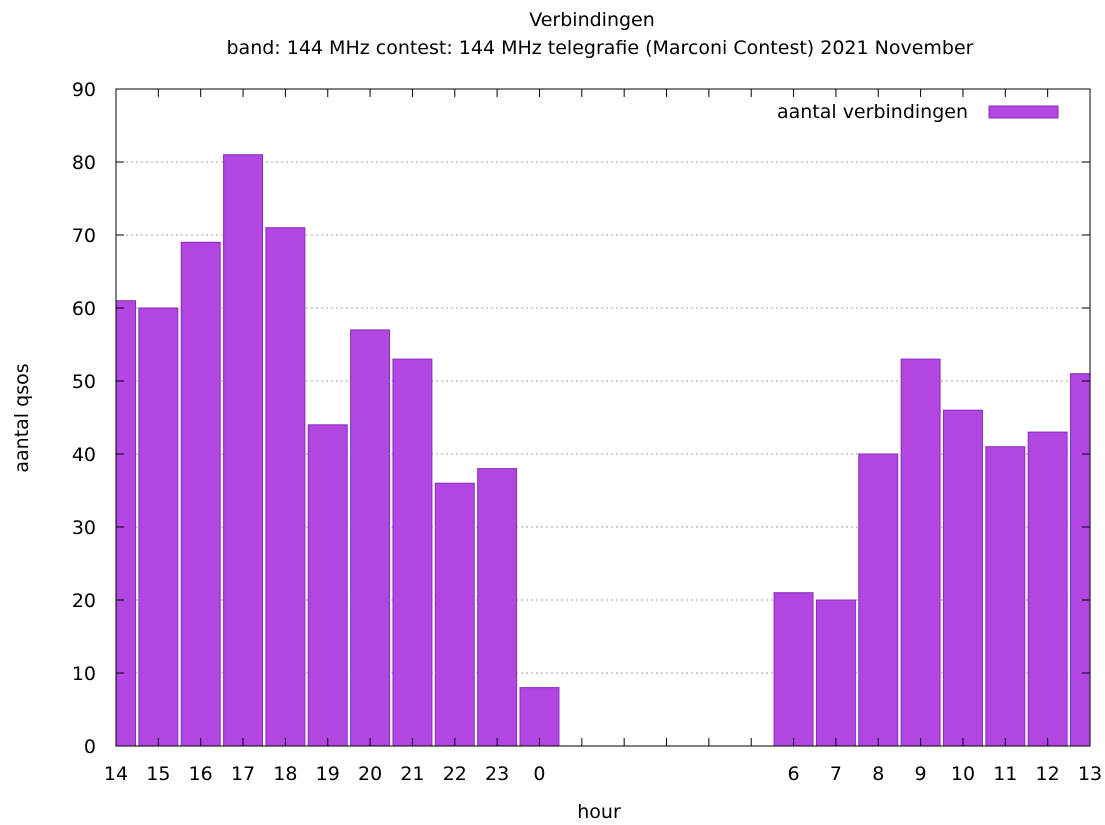  What do you see at coordinates (1023, 112) in the screenshot?
I see `legend-swatch` at bounding box center [1023, 112].